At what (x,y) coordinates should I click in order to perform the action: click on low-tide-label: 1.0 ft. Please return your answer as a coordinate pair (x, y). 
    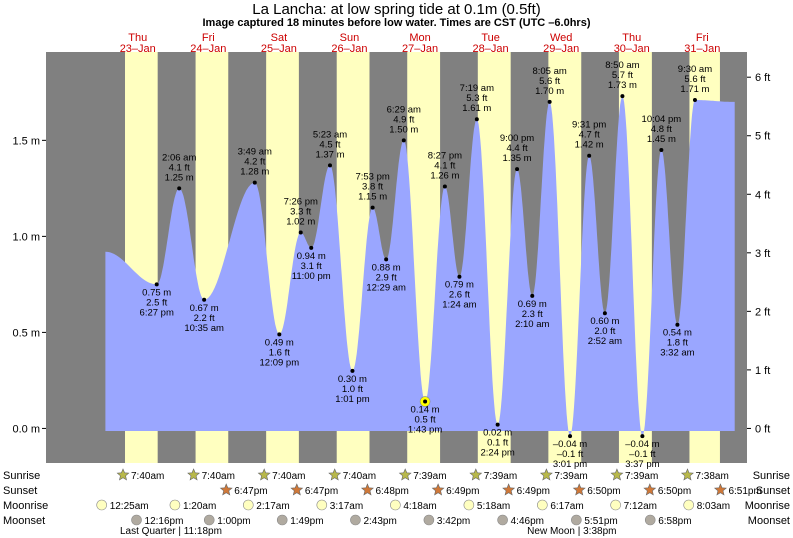
    Looking at the image, I should click on (352, 389).